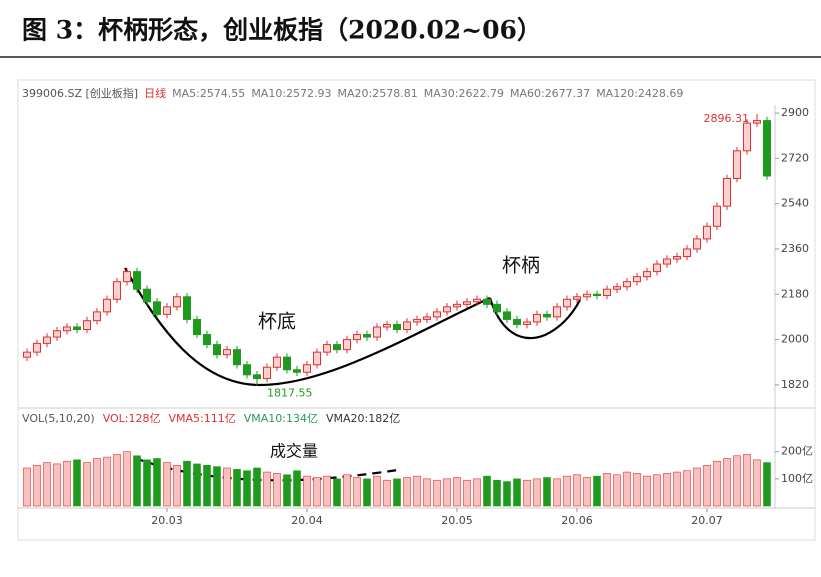 The image size is (821, 577). What do you see at coordinates (797, 451) in the screenshot?
I see `volume-tick-label: 200亿` at bounding box center [797, 451].